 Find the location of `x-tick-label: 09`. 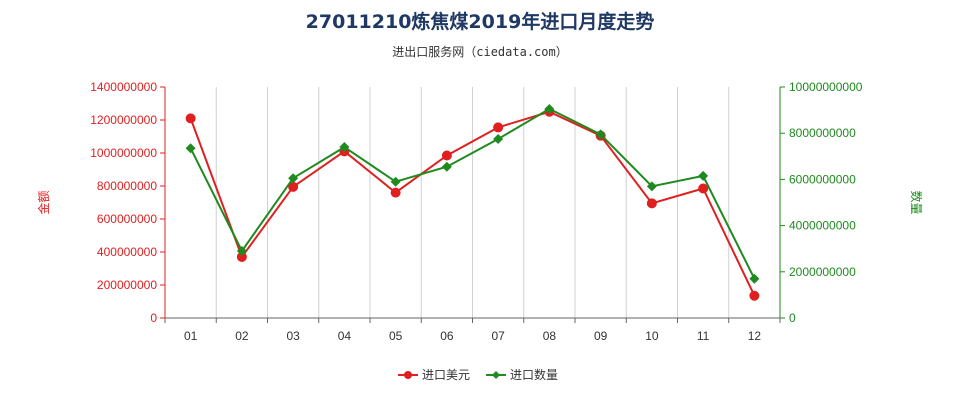

x-tick-label: 09 is located at coordinates (601, 336).